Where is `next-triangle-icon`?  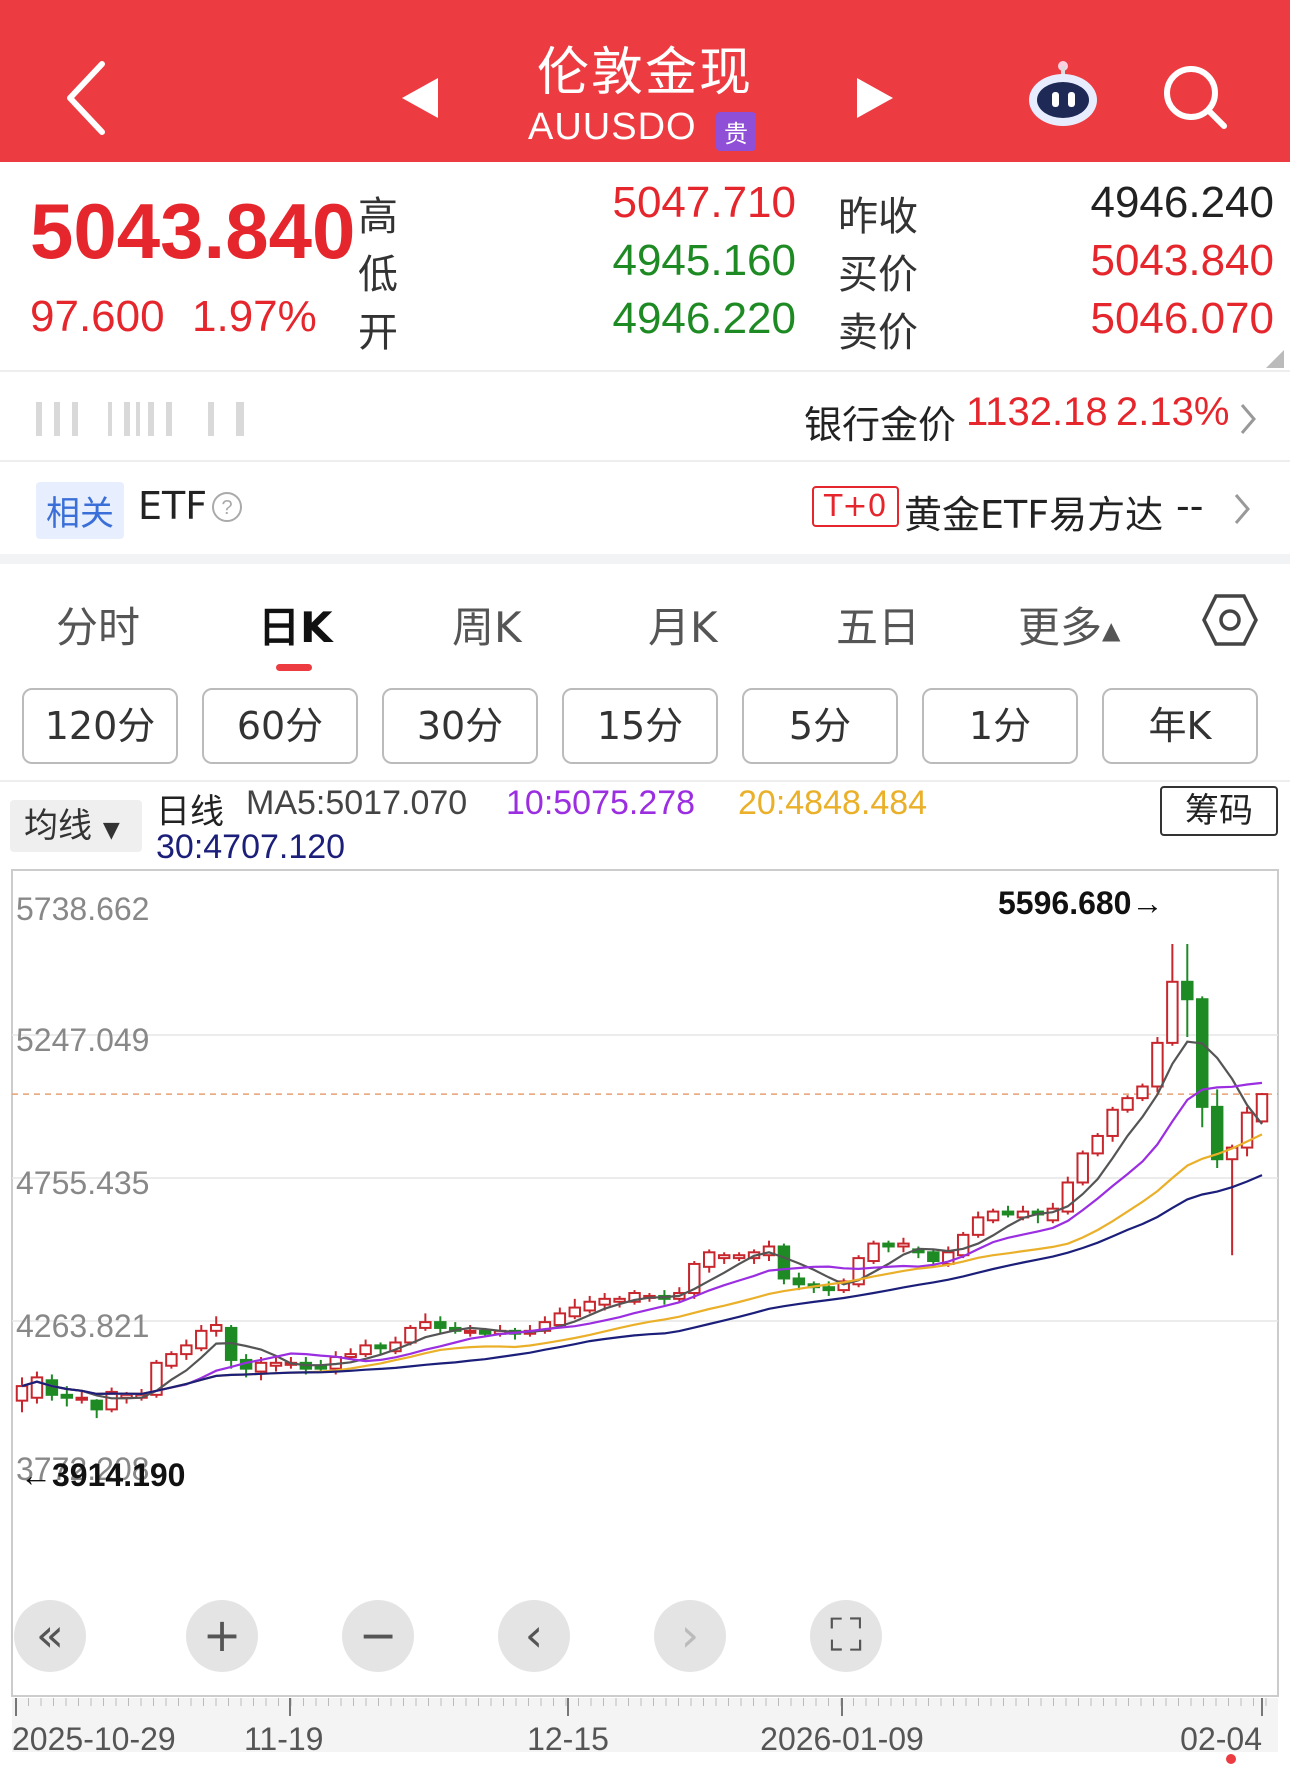
next-triangle-icon is located at coordinates (875, 98).